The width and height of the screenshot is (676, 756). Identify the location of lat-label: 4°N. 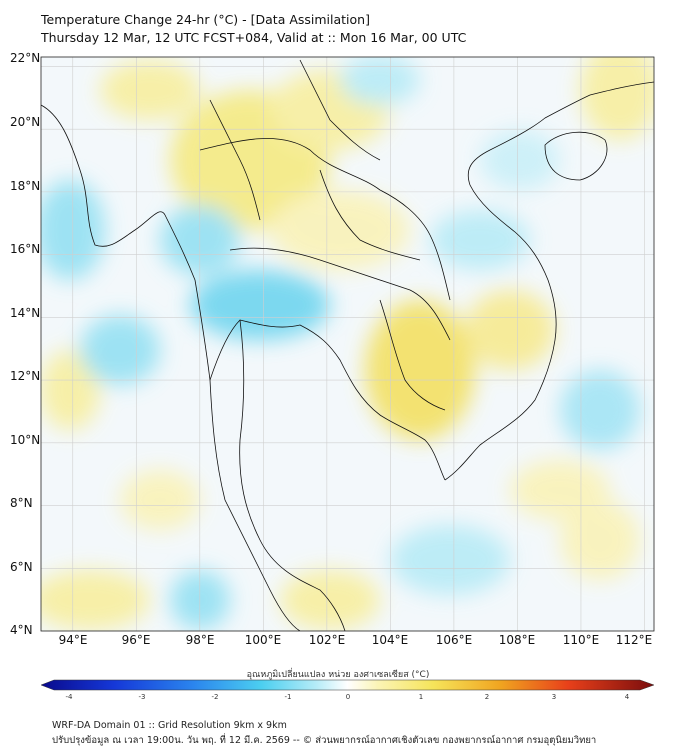
(21, 630).